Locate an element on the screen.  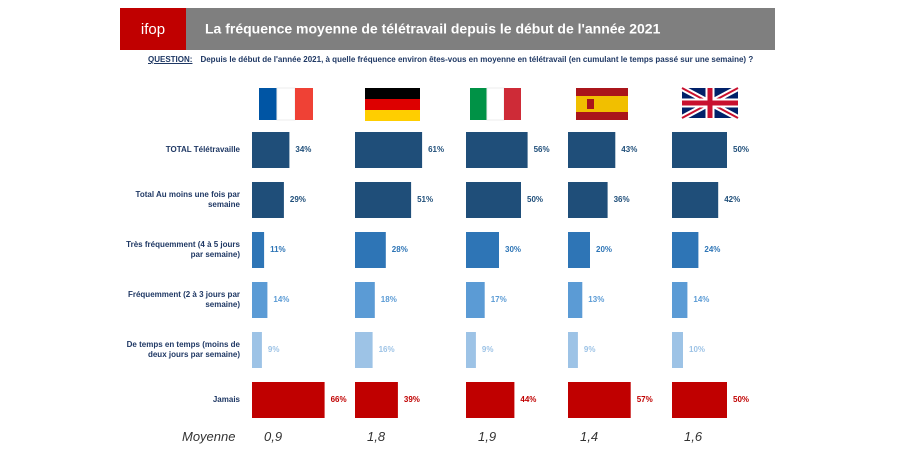
value-label: 61% is located at coordinates (436, 149).